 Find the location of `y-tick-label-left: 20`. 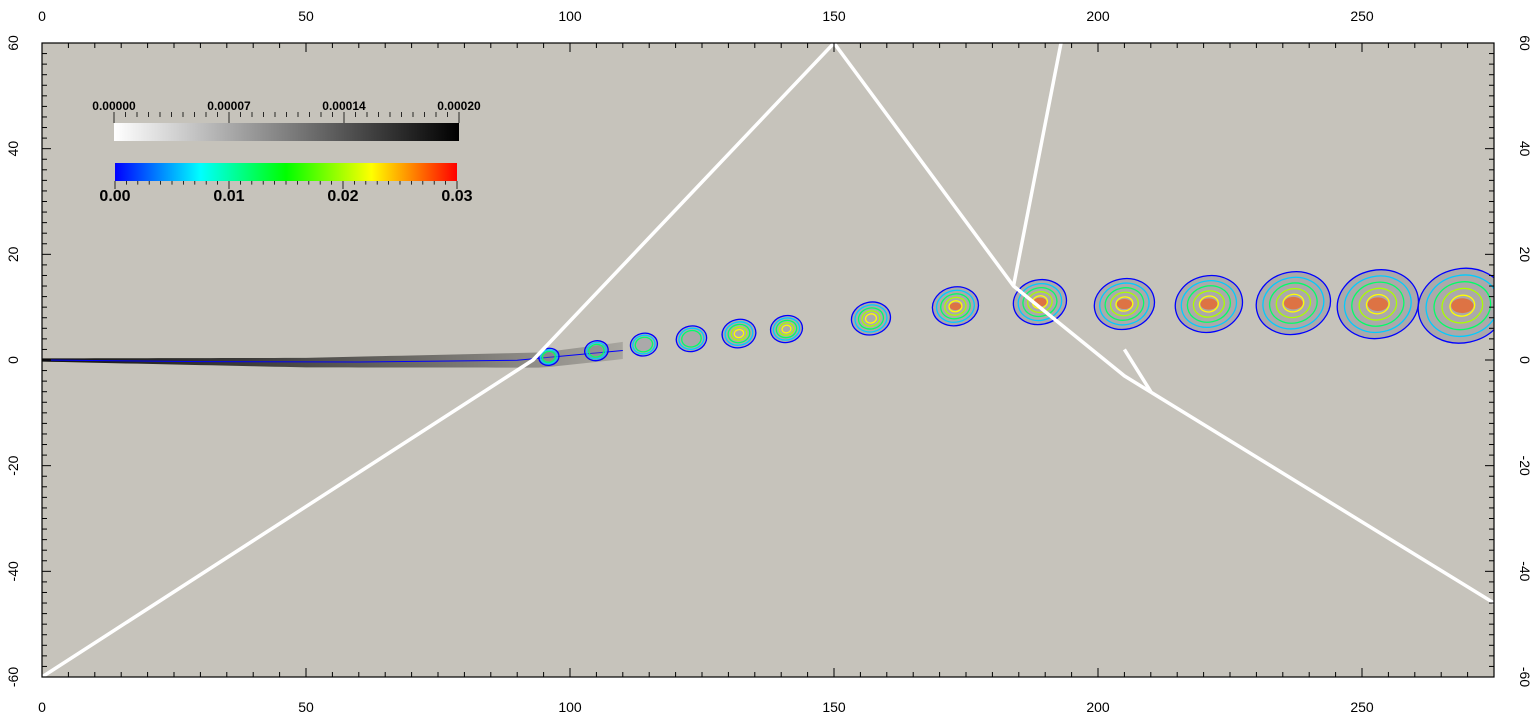

y-tick-label-left: 20 is located at coordinates (13, 254).